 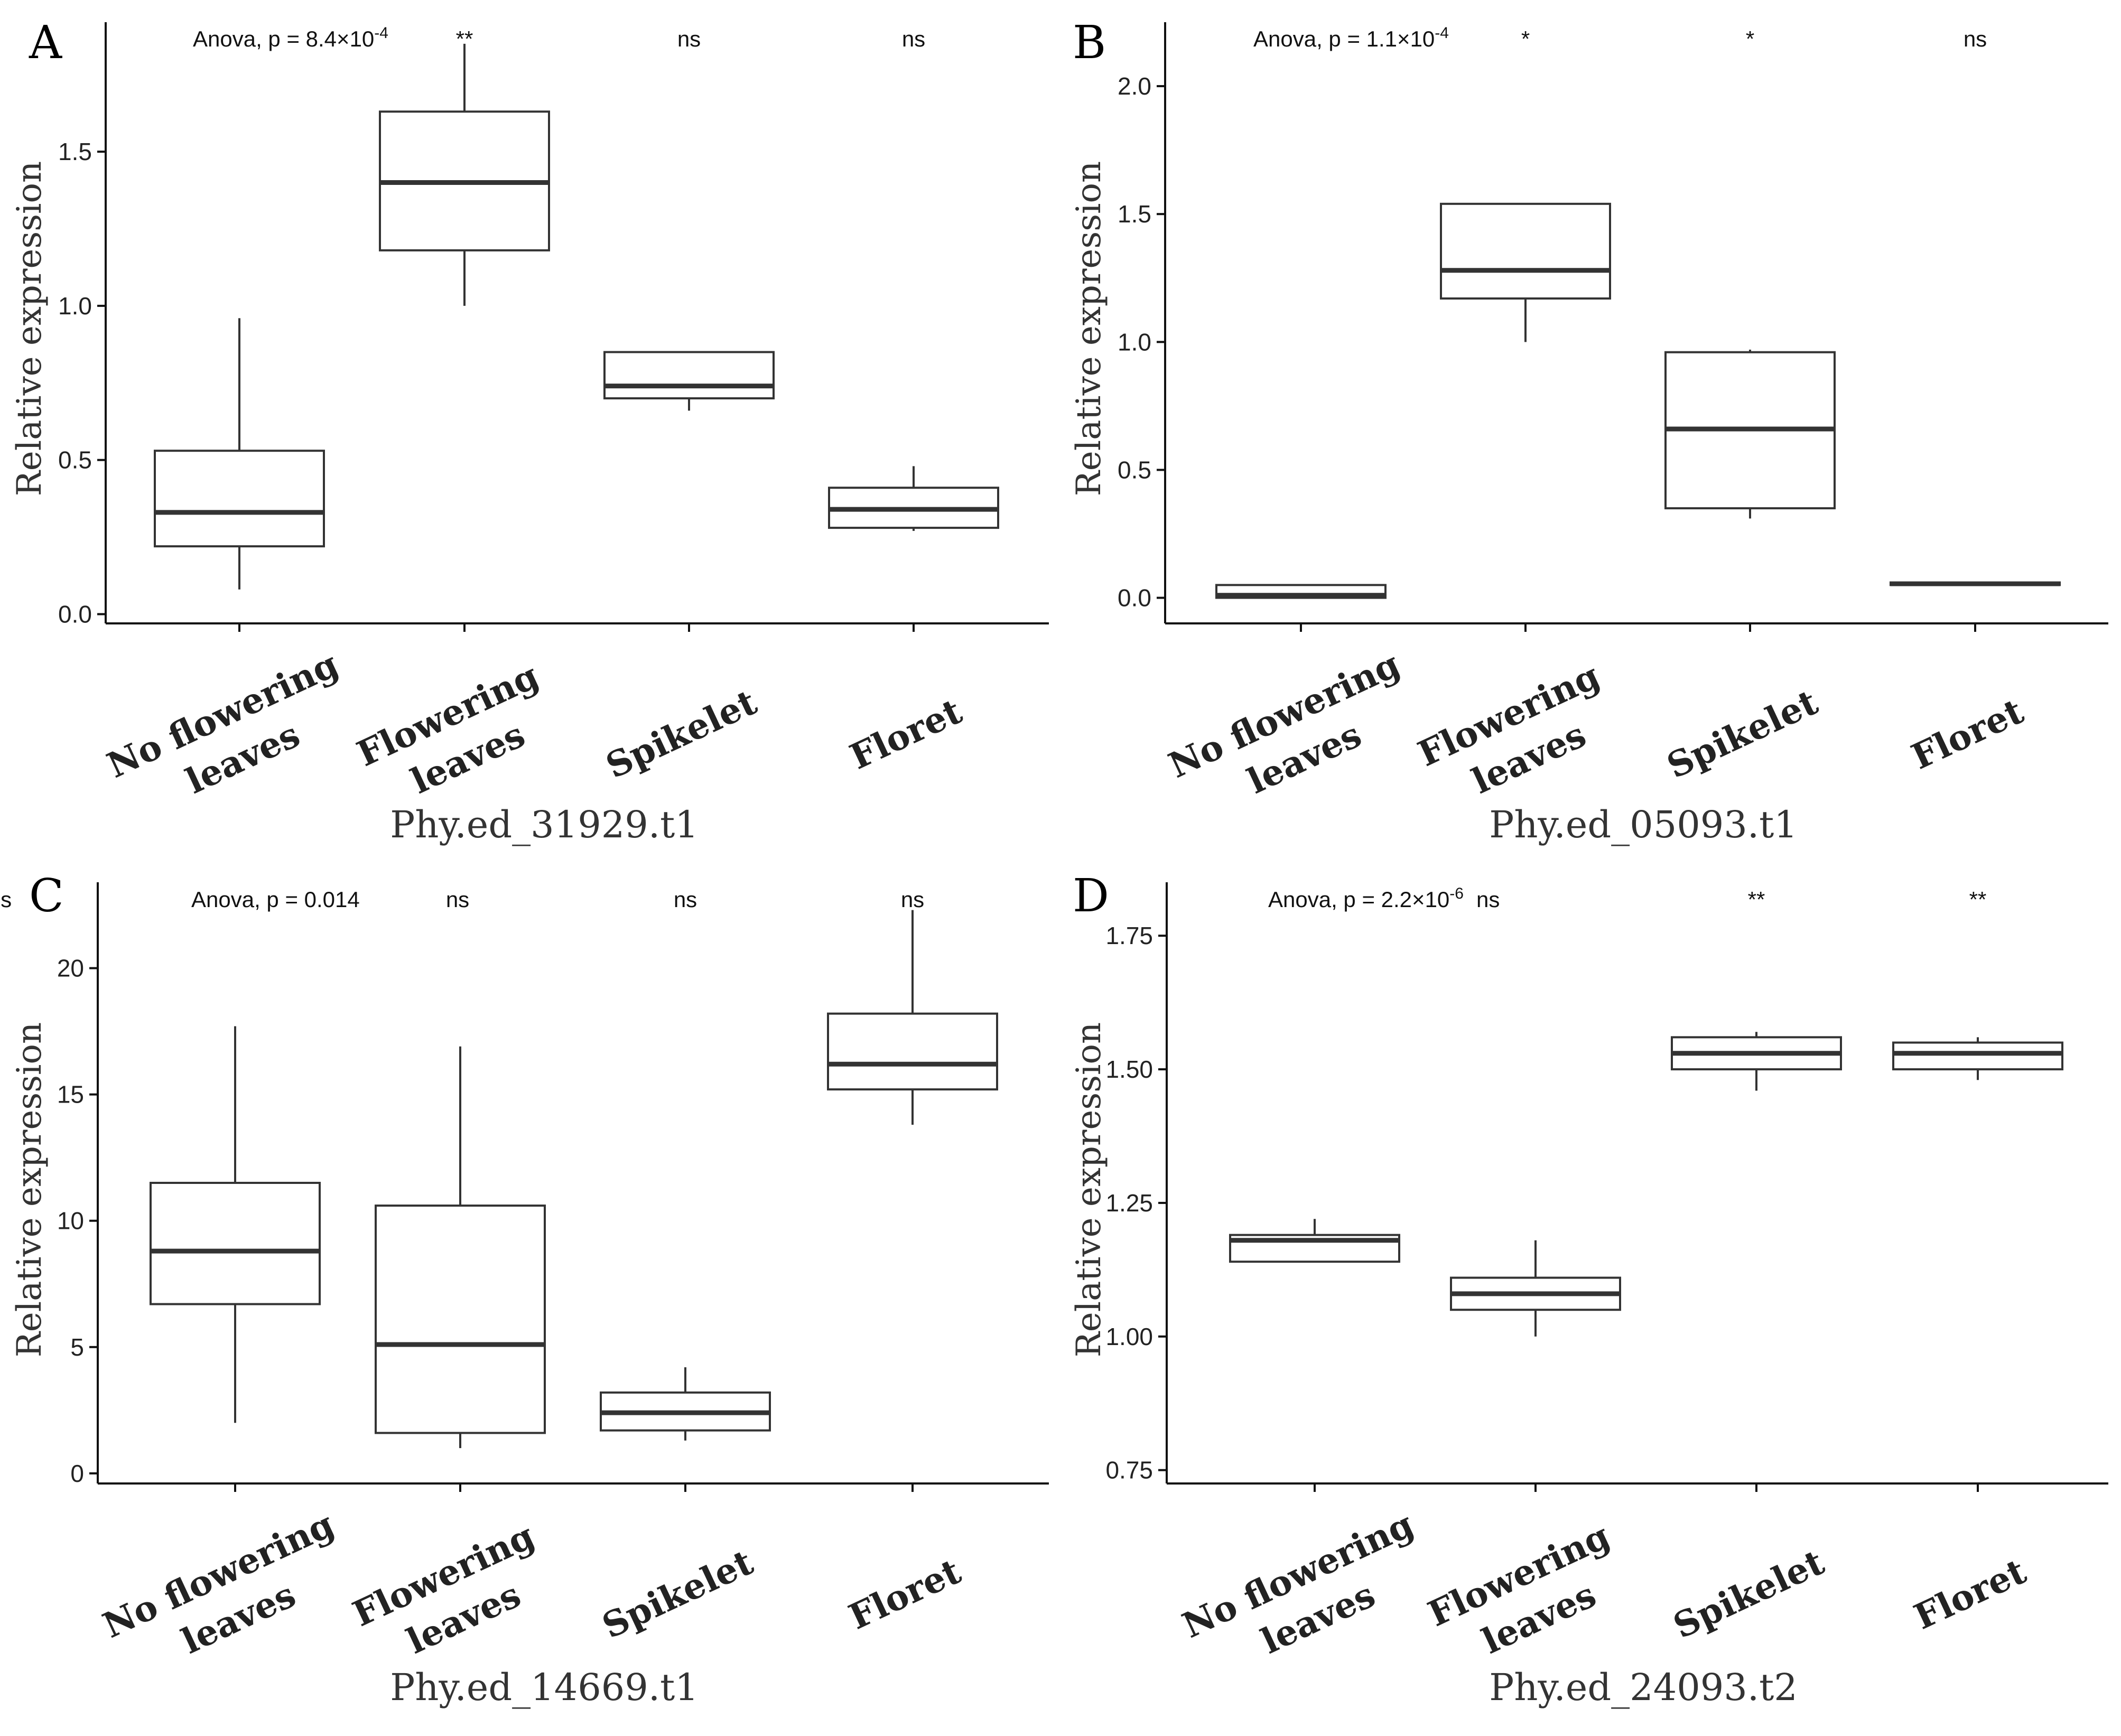 I want to click on y-tick-label: 5, so click(x=77, y=1347).